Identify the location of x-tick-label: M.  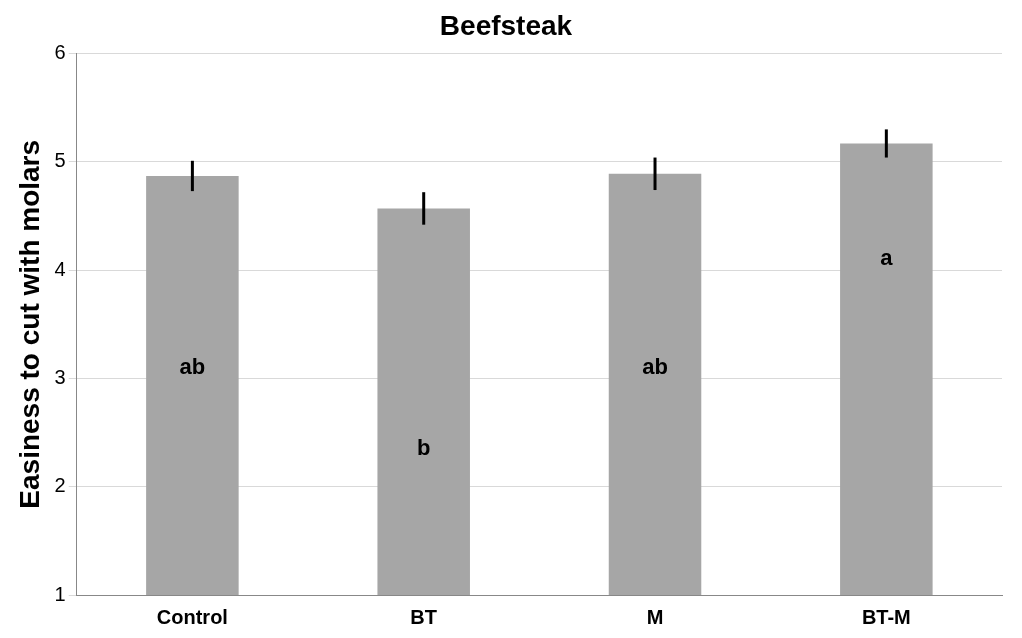
(655, 616).